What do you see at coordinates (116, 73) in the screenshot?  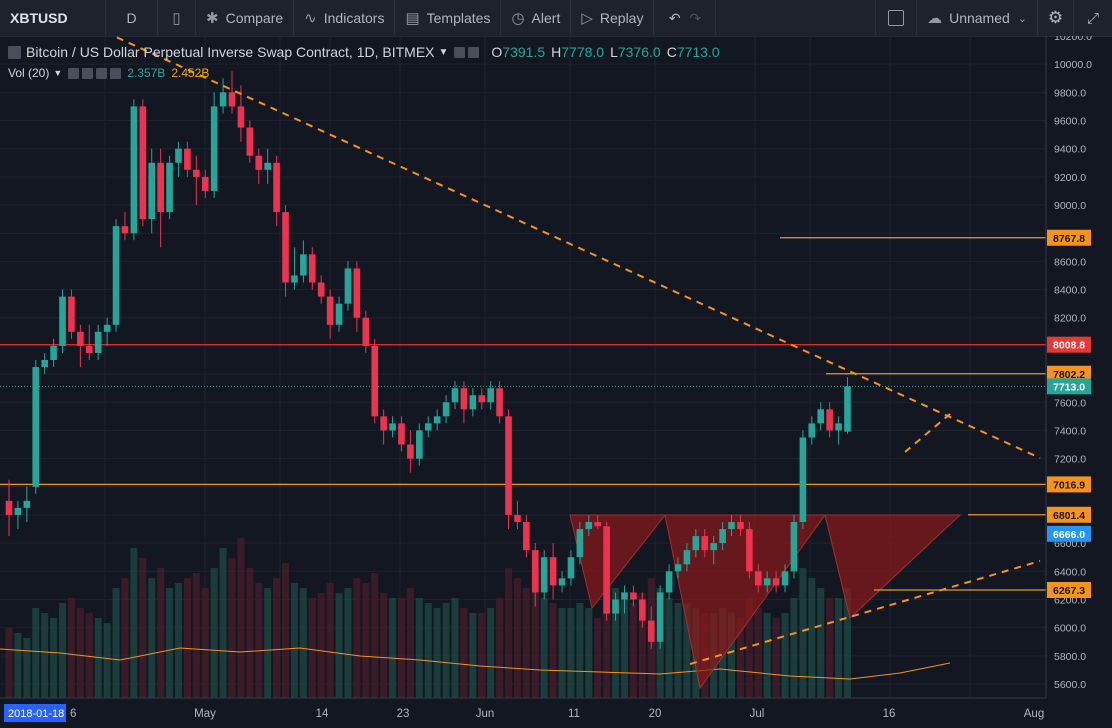 I see `volume-close-icon` at bounding box center [116, 73].